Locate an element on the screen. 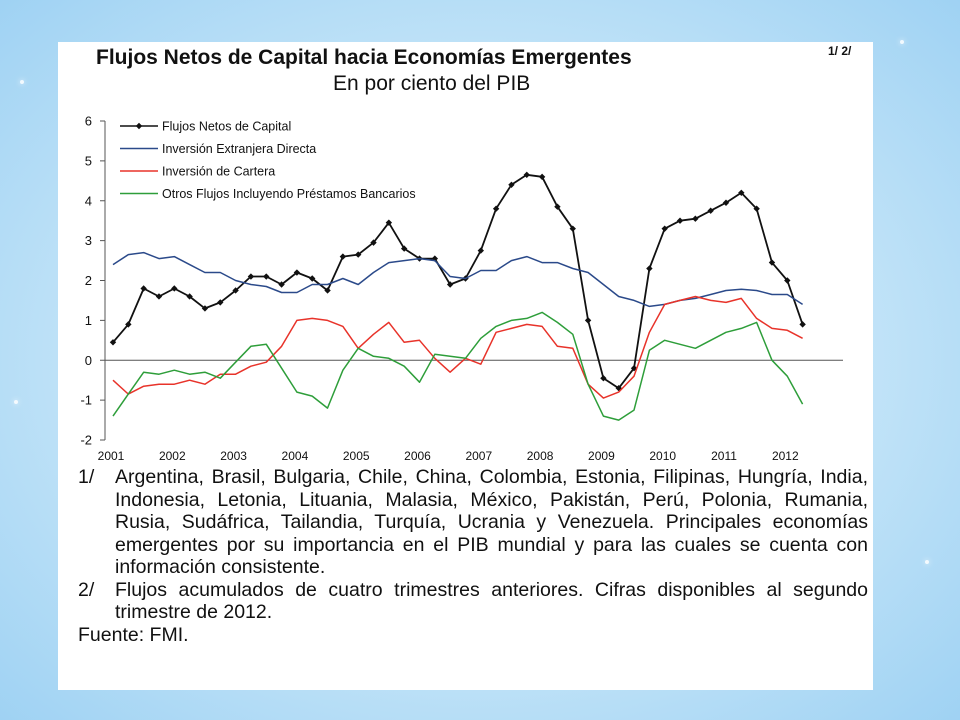 The image size is (960, 720). x-tick-label: 2008 is located at coordinates (540, 456).